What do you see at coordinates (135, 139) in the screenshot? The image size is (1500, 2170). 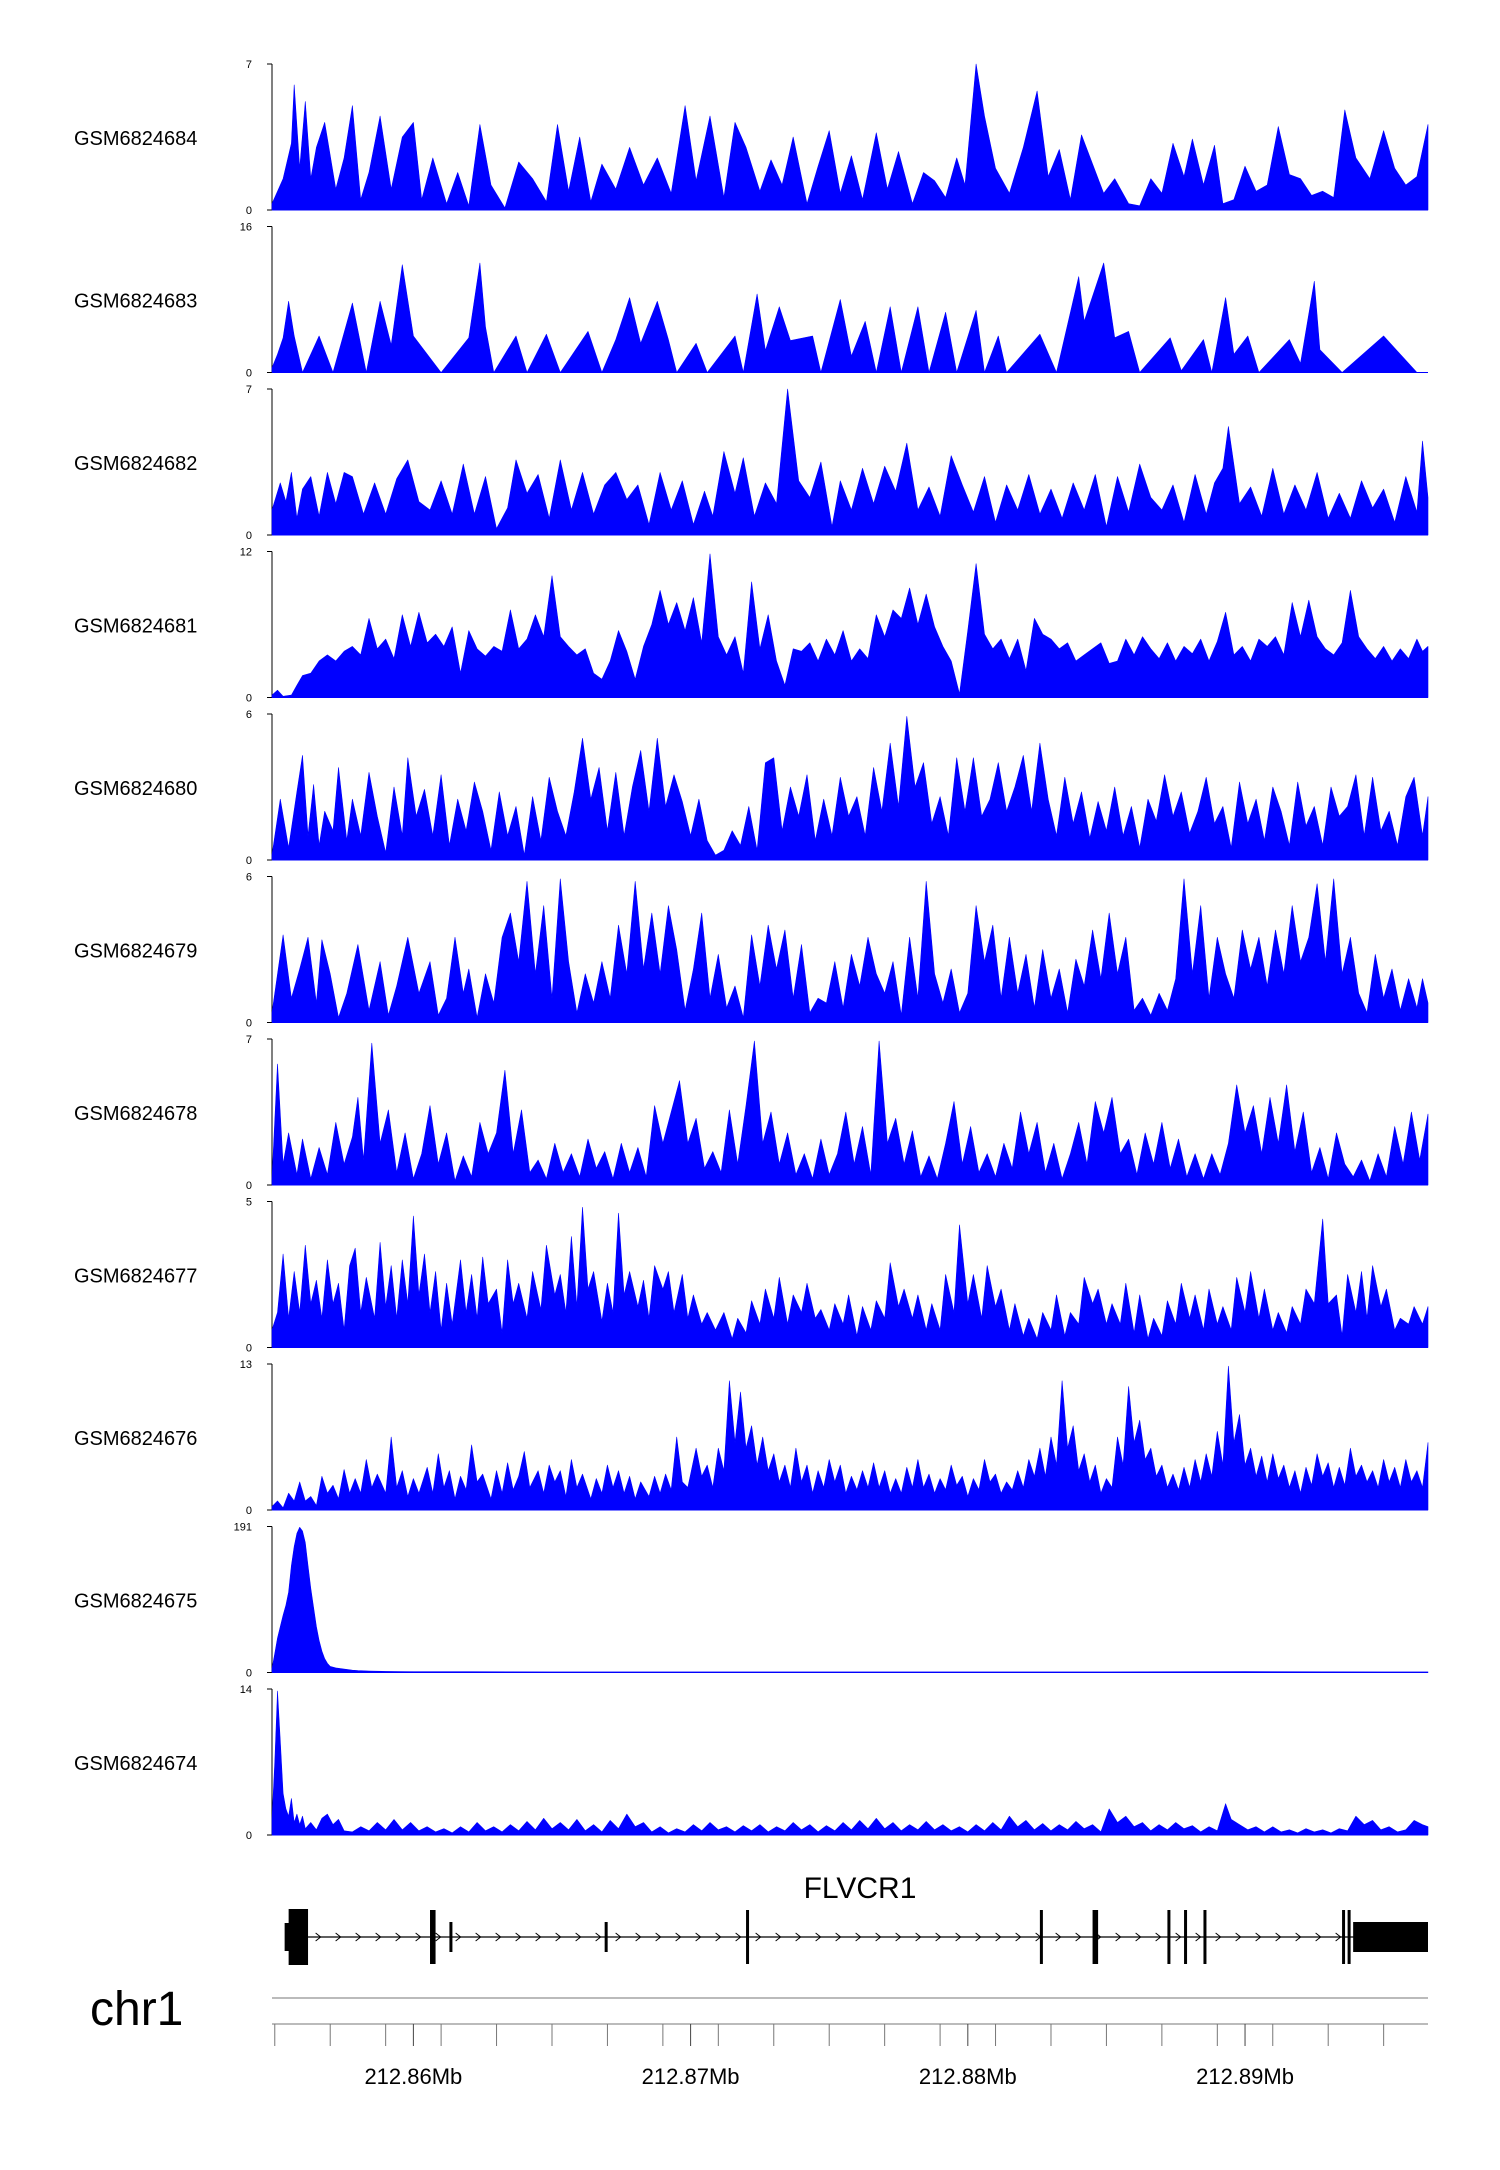 I see `track-label: GSM6824684` at bounding box center [135, 139].